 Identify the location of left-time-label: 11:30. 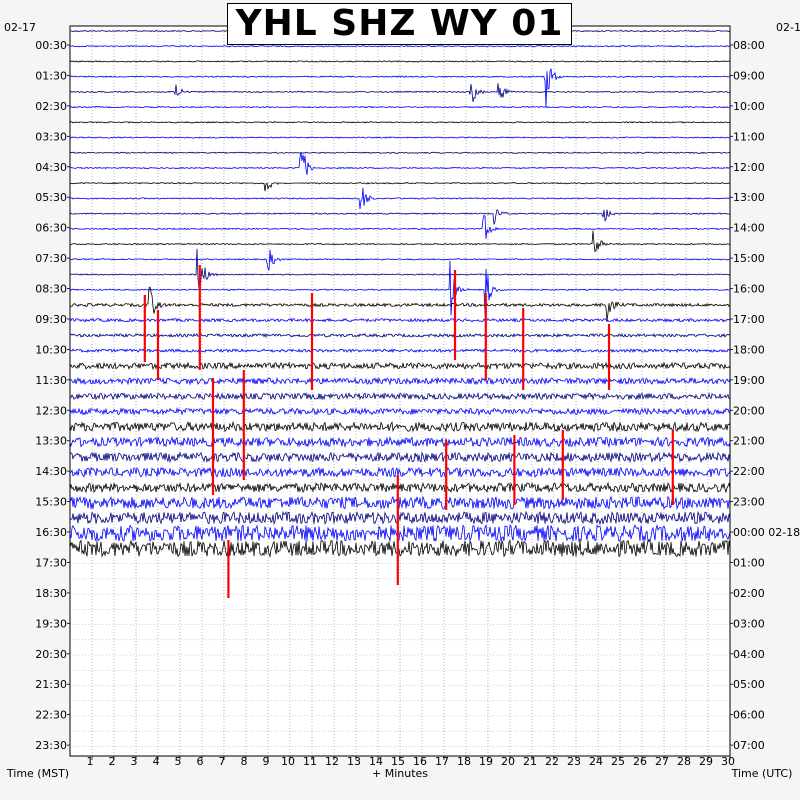
(51, 380).